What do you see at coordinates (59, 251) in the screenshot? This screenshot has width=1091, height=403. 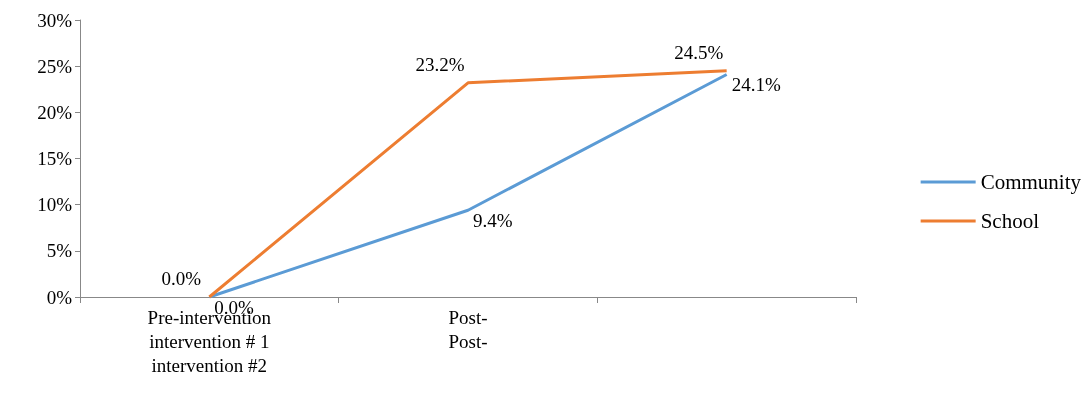 I see `y-tick-label: 5%` at bounding box center [59, 251].